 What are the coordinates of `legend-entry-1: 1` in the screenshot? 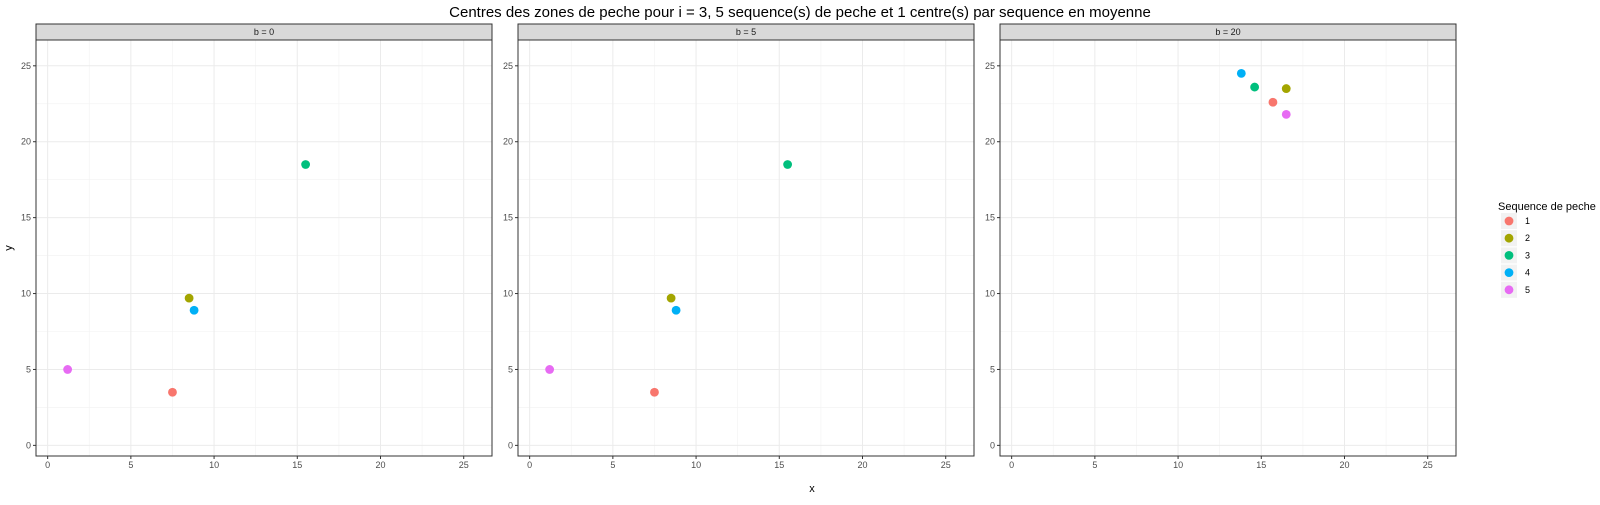 It's located at (1515, 221).